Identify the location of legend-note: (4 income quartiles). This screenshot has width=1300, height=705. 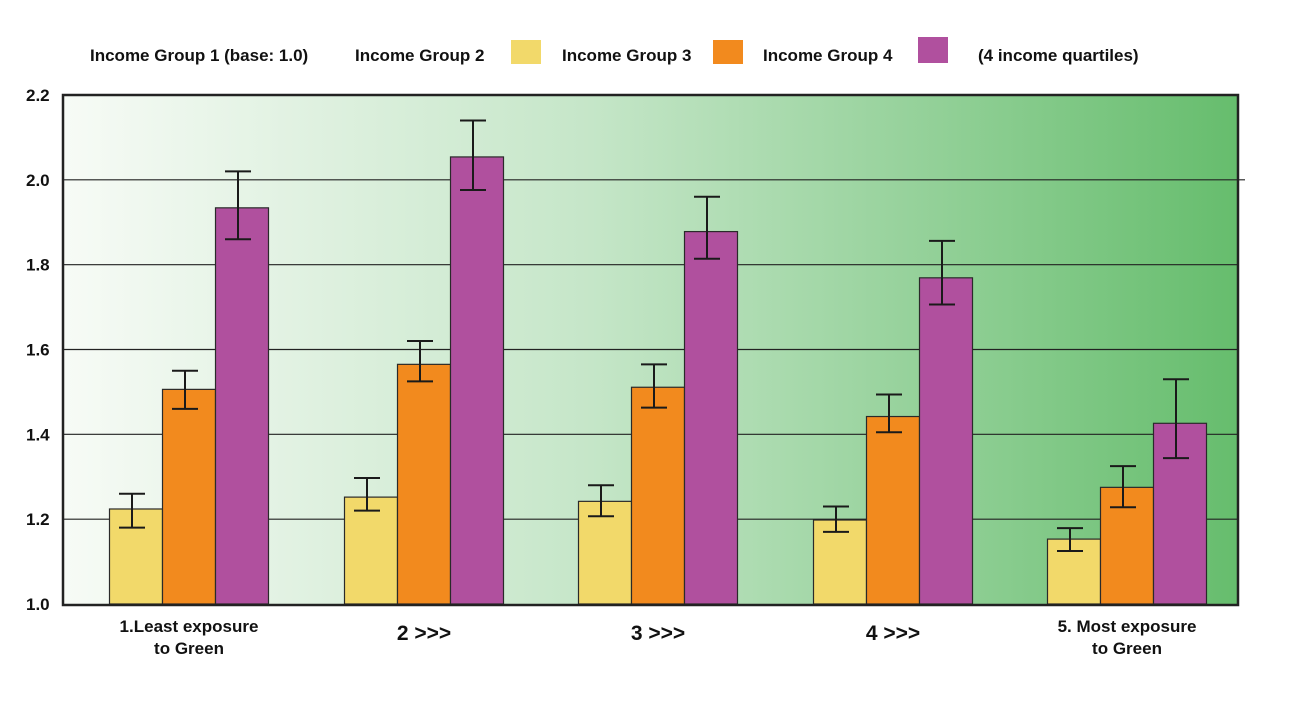
(1058, 55).